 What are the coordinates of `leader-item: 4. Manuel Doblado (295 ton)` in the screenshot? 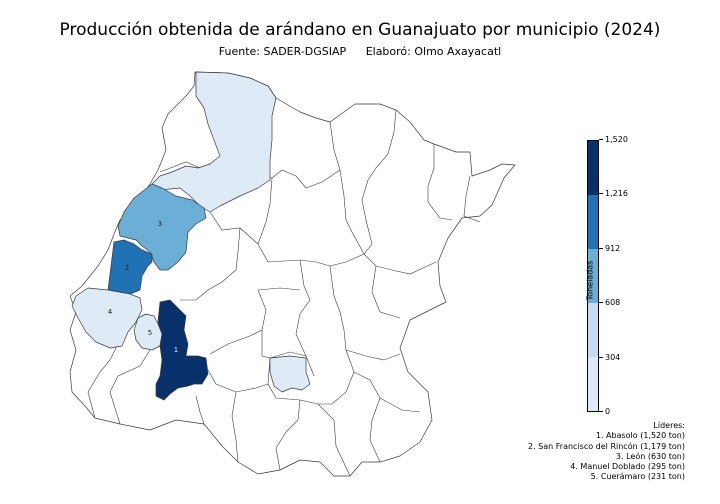 It's located at (627, 467).